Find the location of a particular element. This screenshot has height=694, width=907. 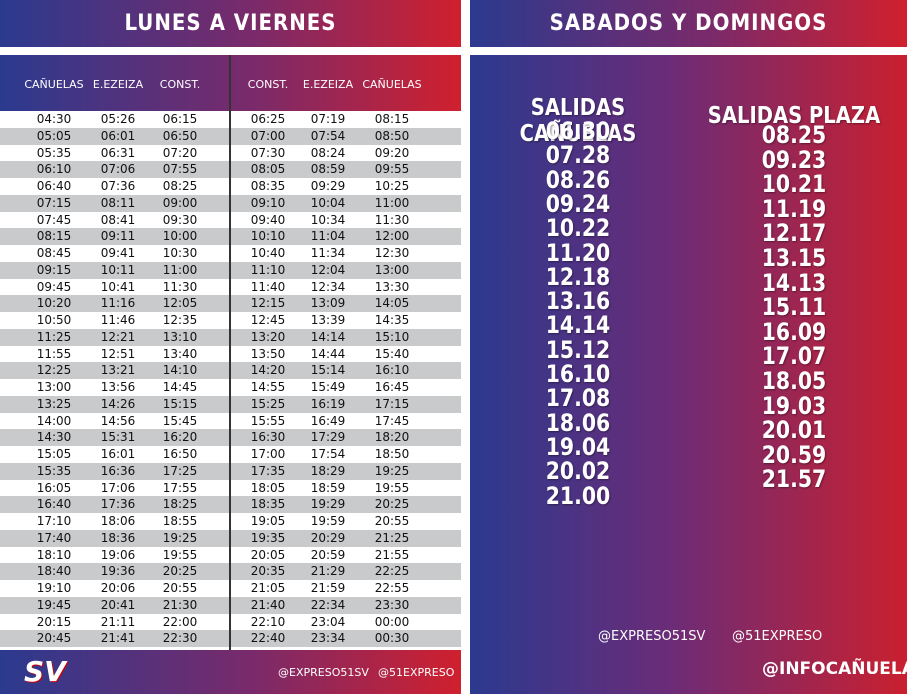

time-cell: 12:21 is located at coordinates (118, 336).